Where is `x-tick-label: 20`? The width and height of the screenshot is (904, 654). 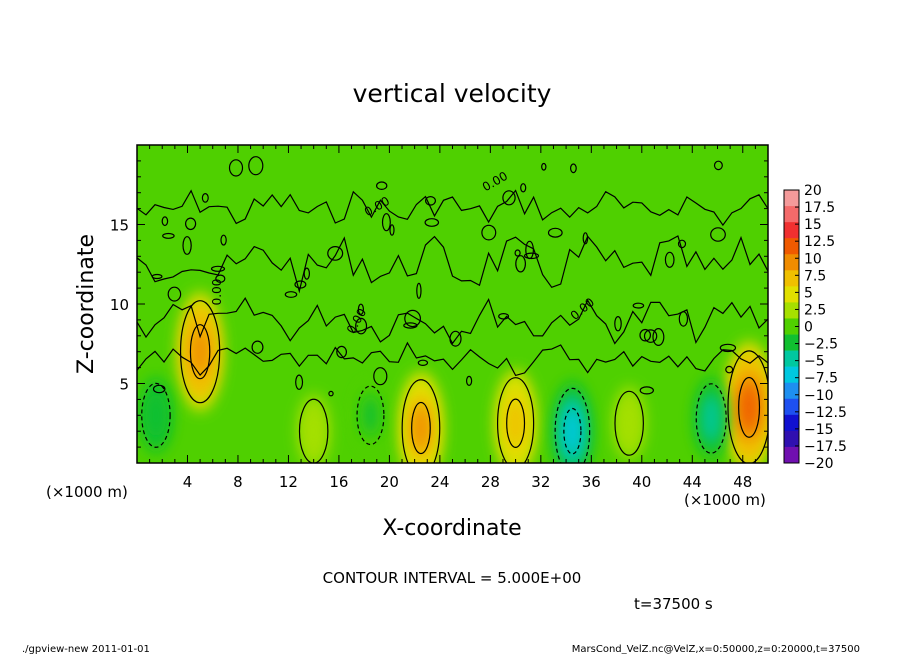 x-tick-label: 20 is located at coordinates (389, 482).